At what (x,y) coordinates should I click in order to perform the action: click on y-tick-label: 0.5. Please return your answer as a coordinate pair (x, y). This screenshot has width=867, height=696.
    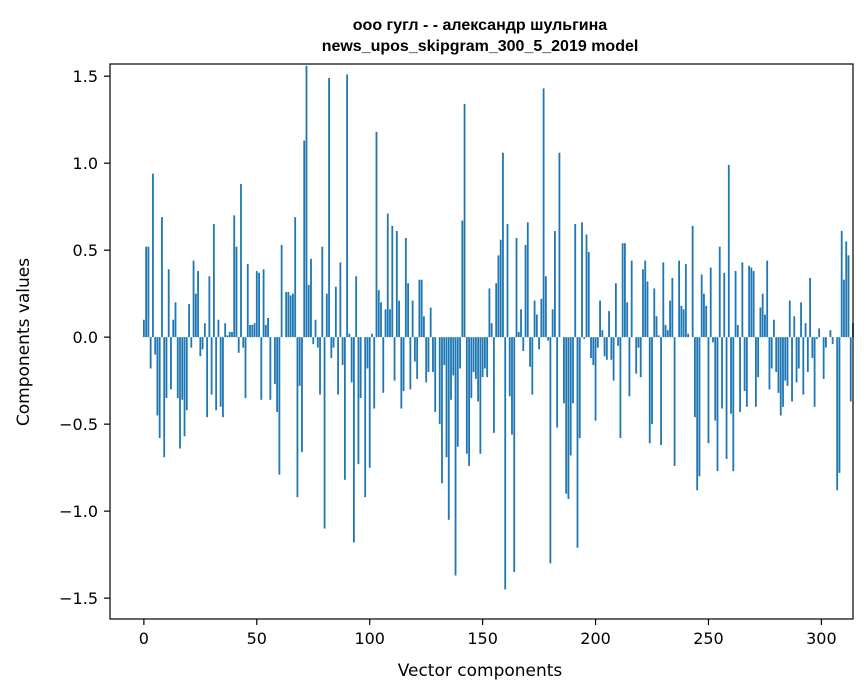
    Looking at the image, I should click on (85, 250).